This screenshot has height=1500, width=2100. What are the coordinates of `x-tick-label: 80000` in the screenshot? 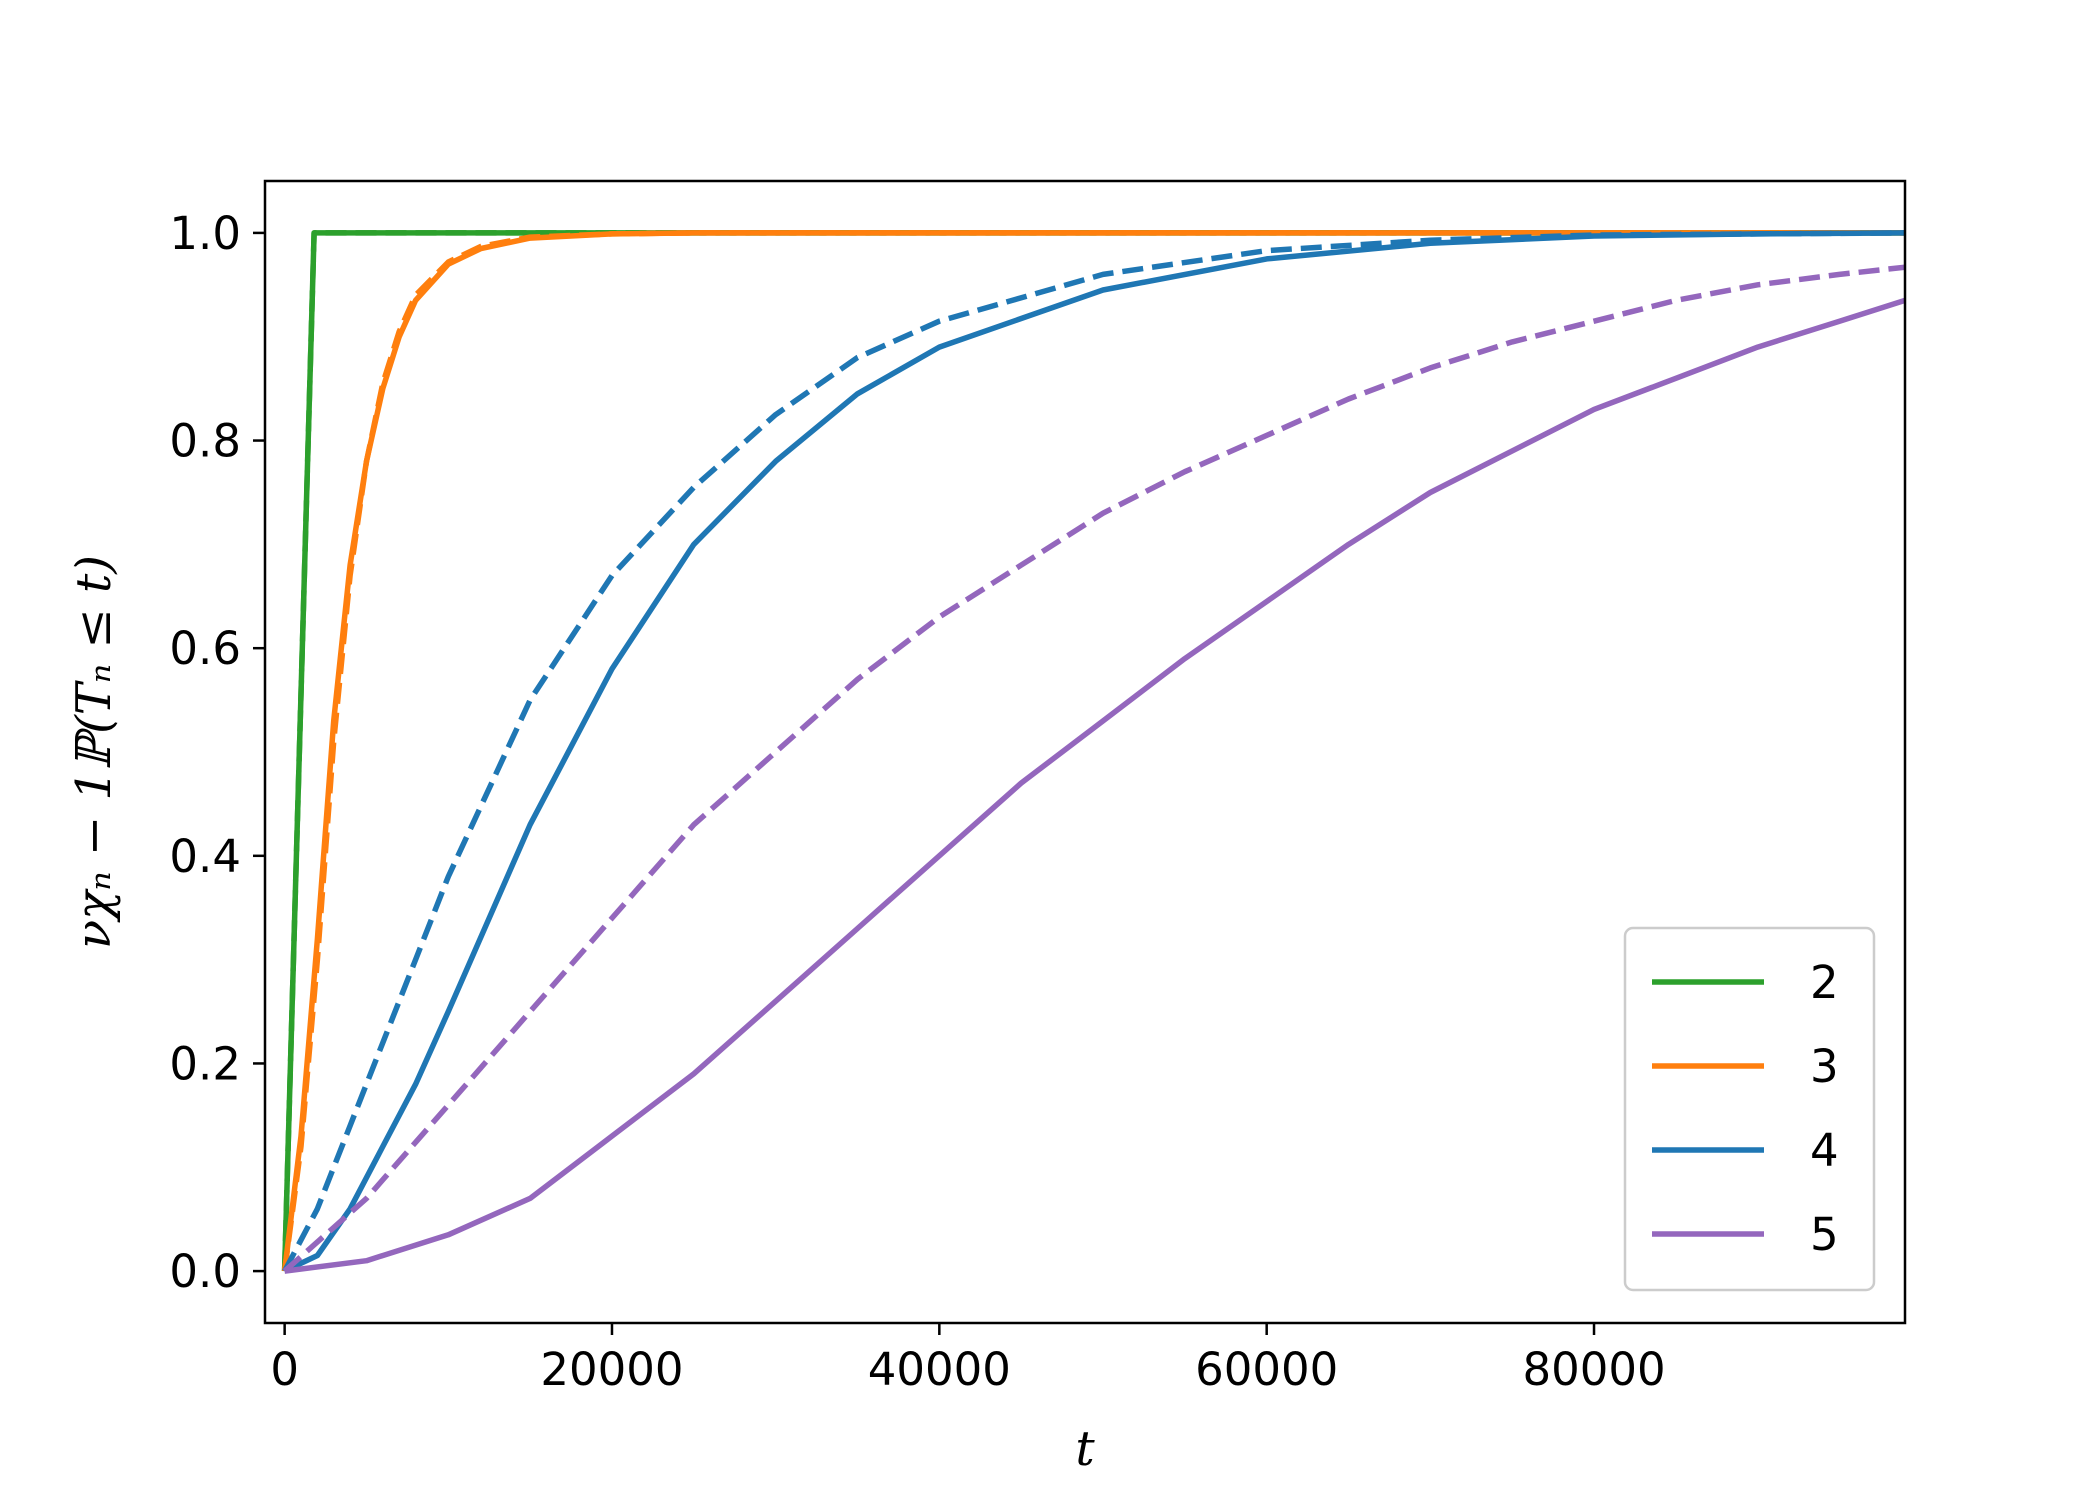 It's located at (1593, 1369).